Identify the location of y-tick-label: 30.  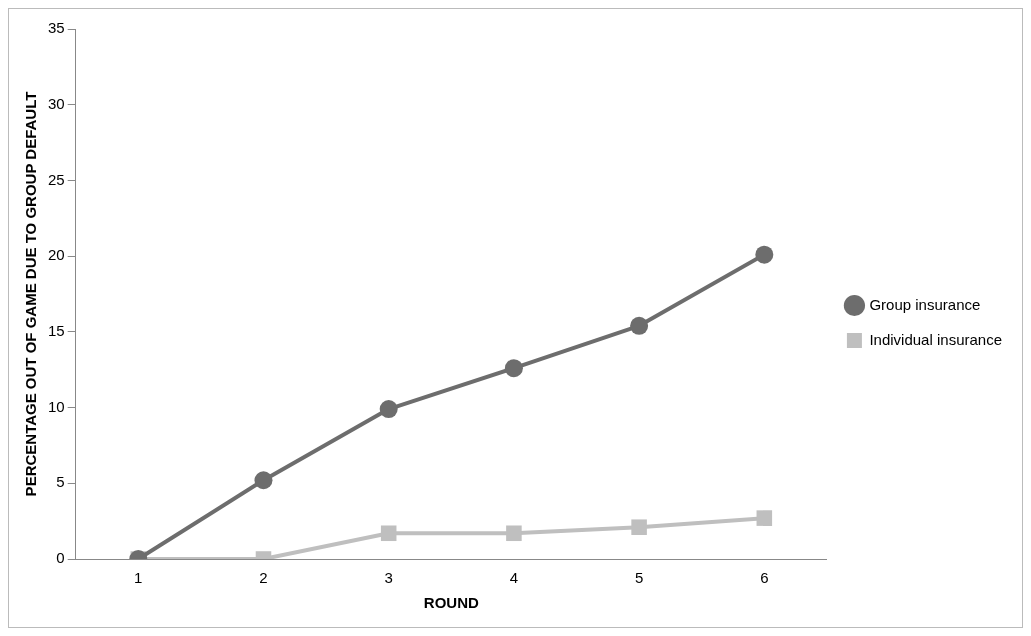
(56, 103).